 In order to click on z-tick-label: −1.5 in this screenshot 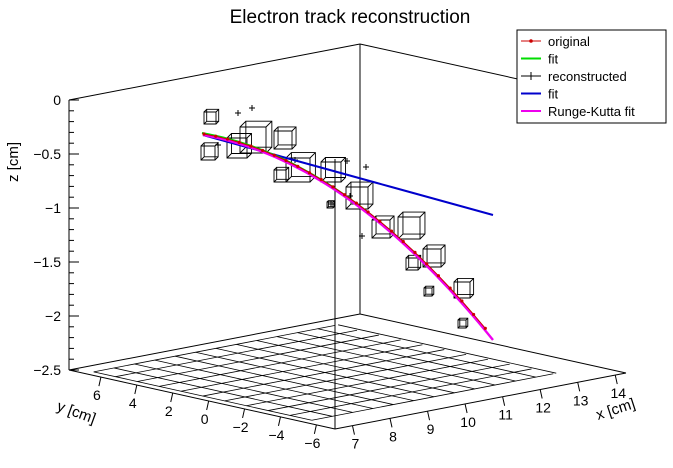, I will do `click(47, 262)`.